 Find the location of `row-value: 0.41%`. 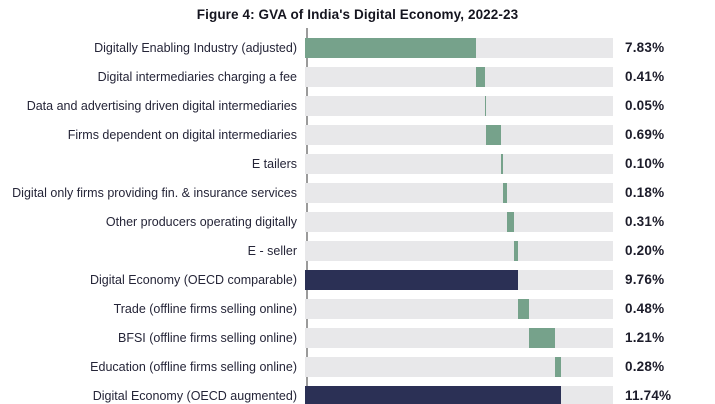

row-value: 0.41% is located at coordinates (645, 76).